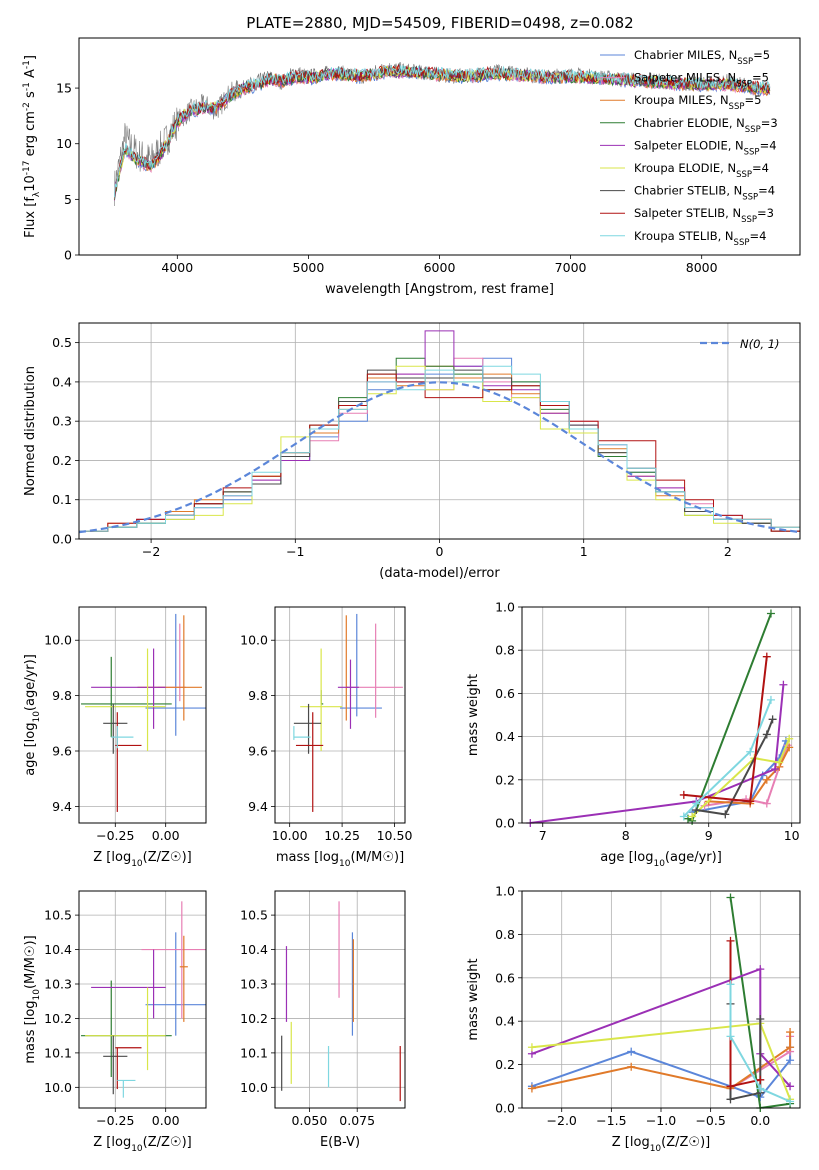 This screenshot has width=819, height=1170. What do you see at coordinates (766, 803) in the screenshot?
I see `marker-salpeter-miles` at bounding box center [766, 803].